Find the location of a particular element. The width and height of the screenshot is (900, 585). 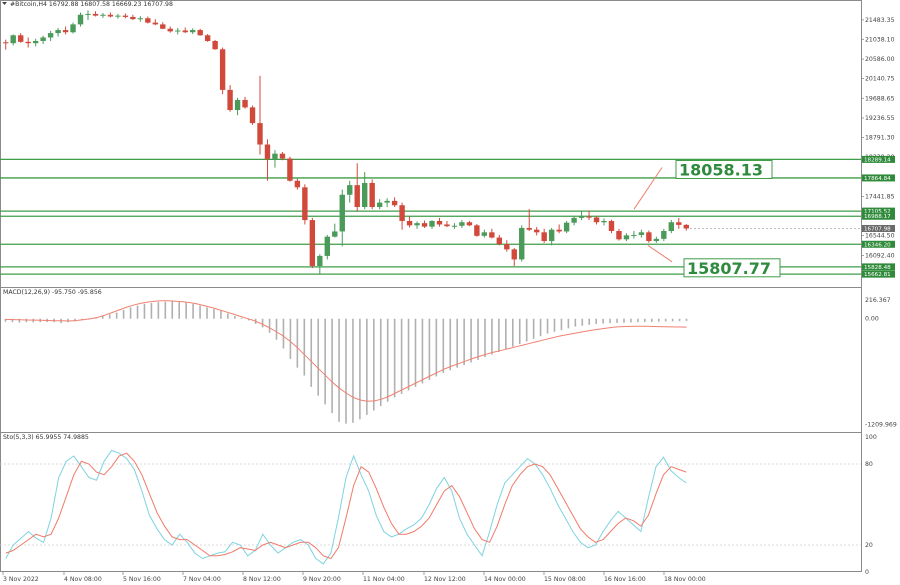

level-tag-label: 17105.52 is located at coordinates (877, 212).